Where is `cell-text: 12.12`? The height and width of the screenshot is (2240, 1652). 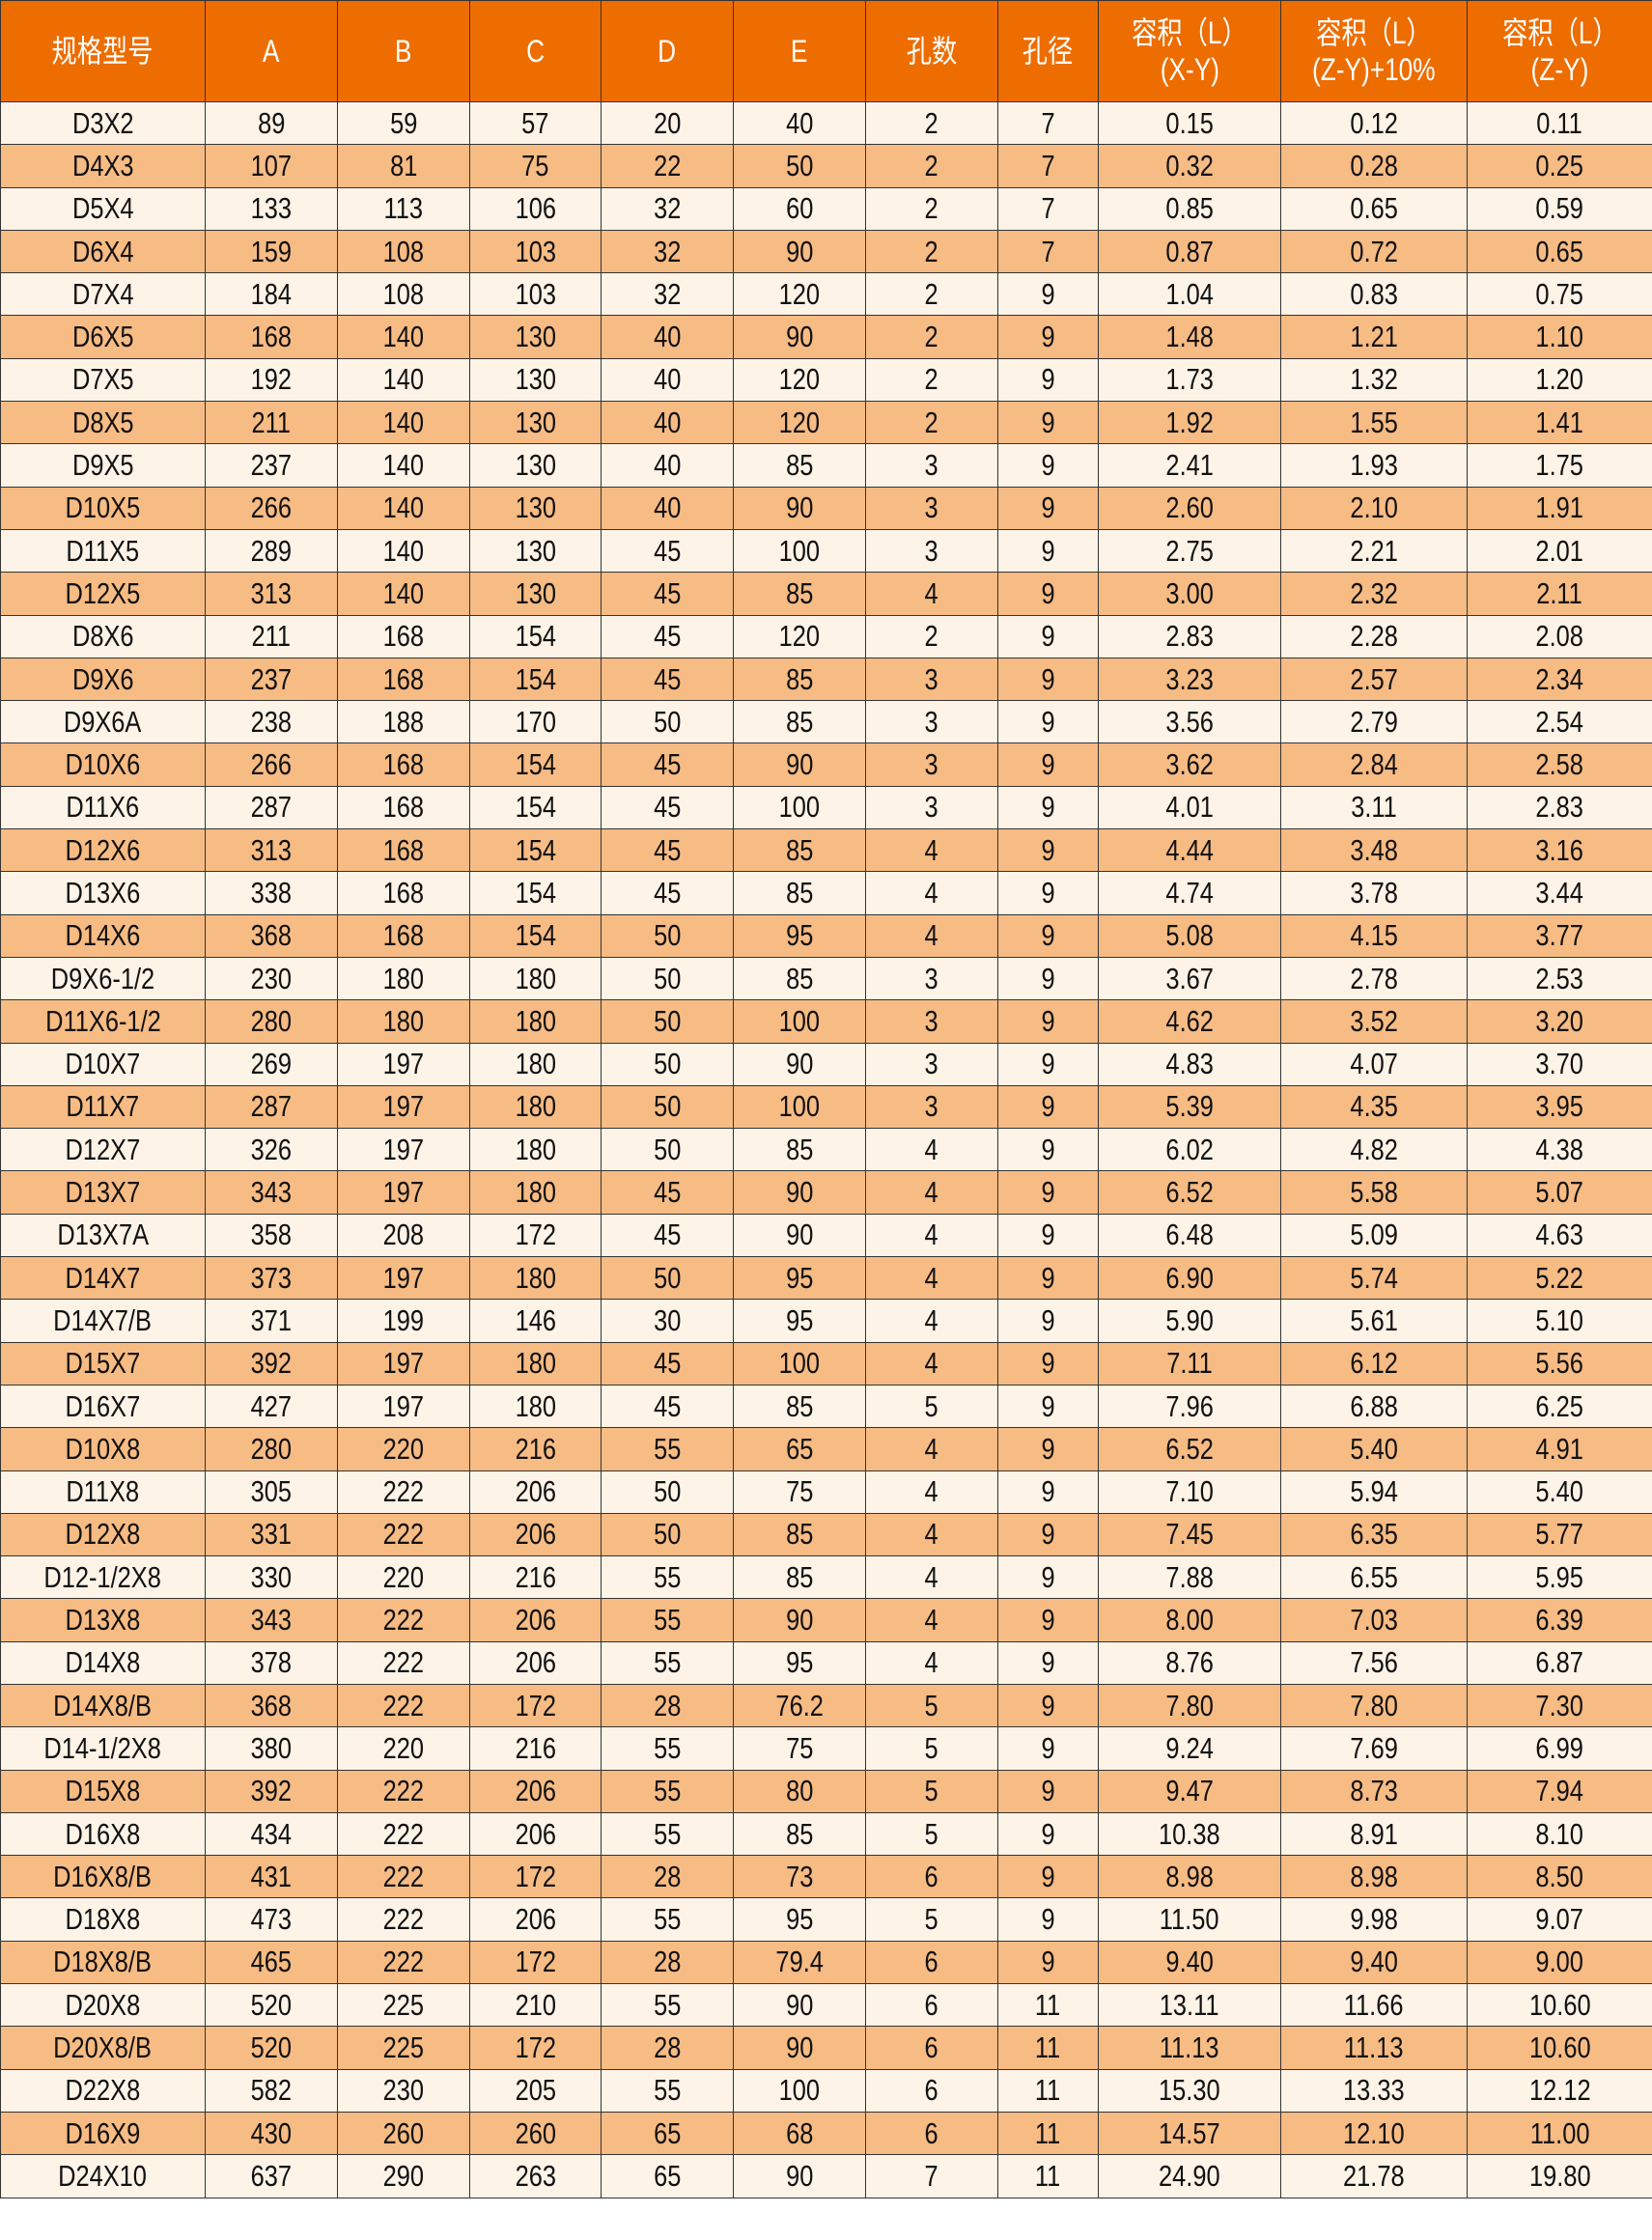 cell-text: 12.12 is located at coordinates (1560, 2091).